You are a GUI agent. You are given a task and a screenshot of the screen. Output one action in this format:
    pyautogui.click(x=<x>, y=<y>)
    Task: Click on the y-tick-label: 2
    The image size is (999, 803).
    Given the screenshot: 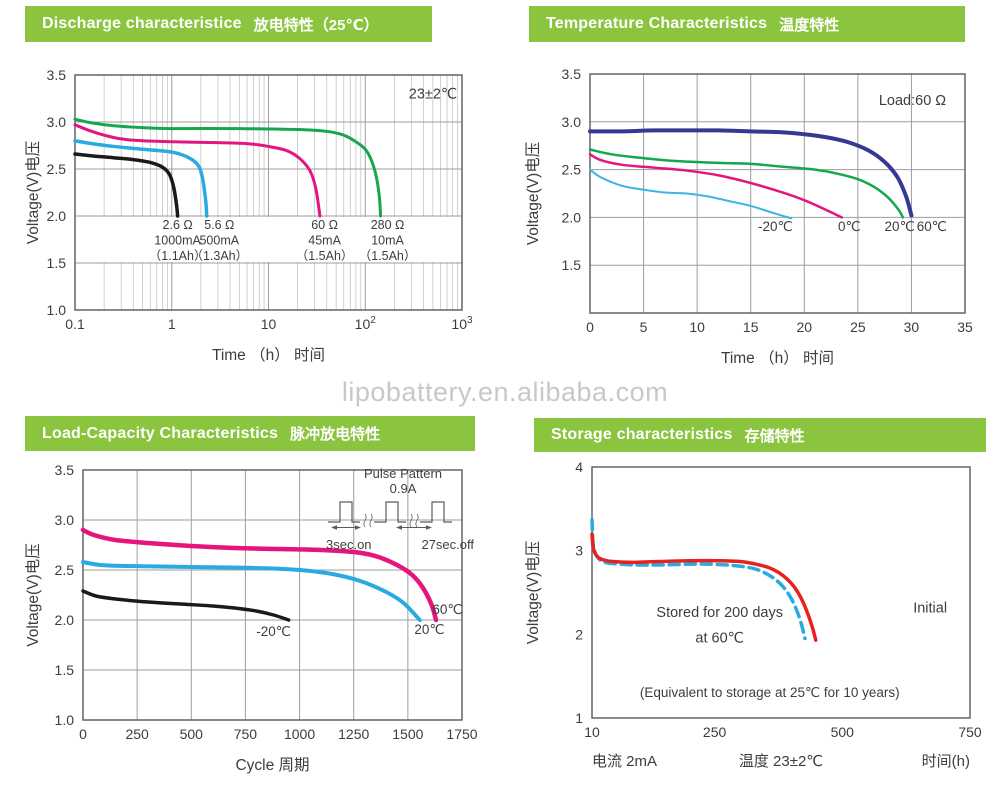 What is the action you would take?
    pyautogui.click(x=579, y=634)
    